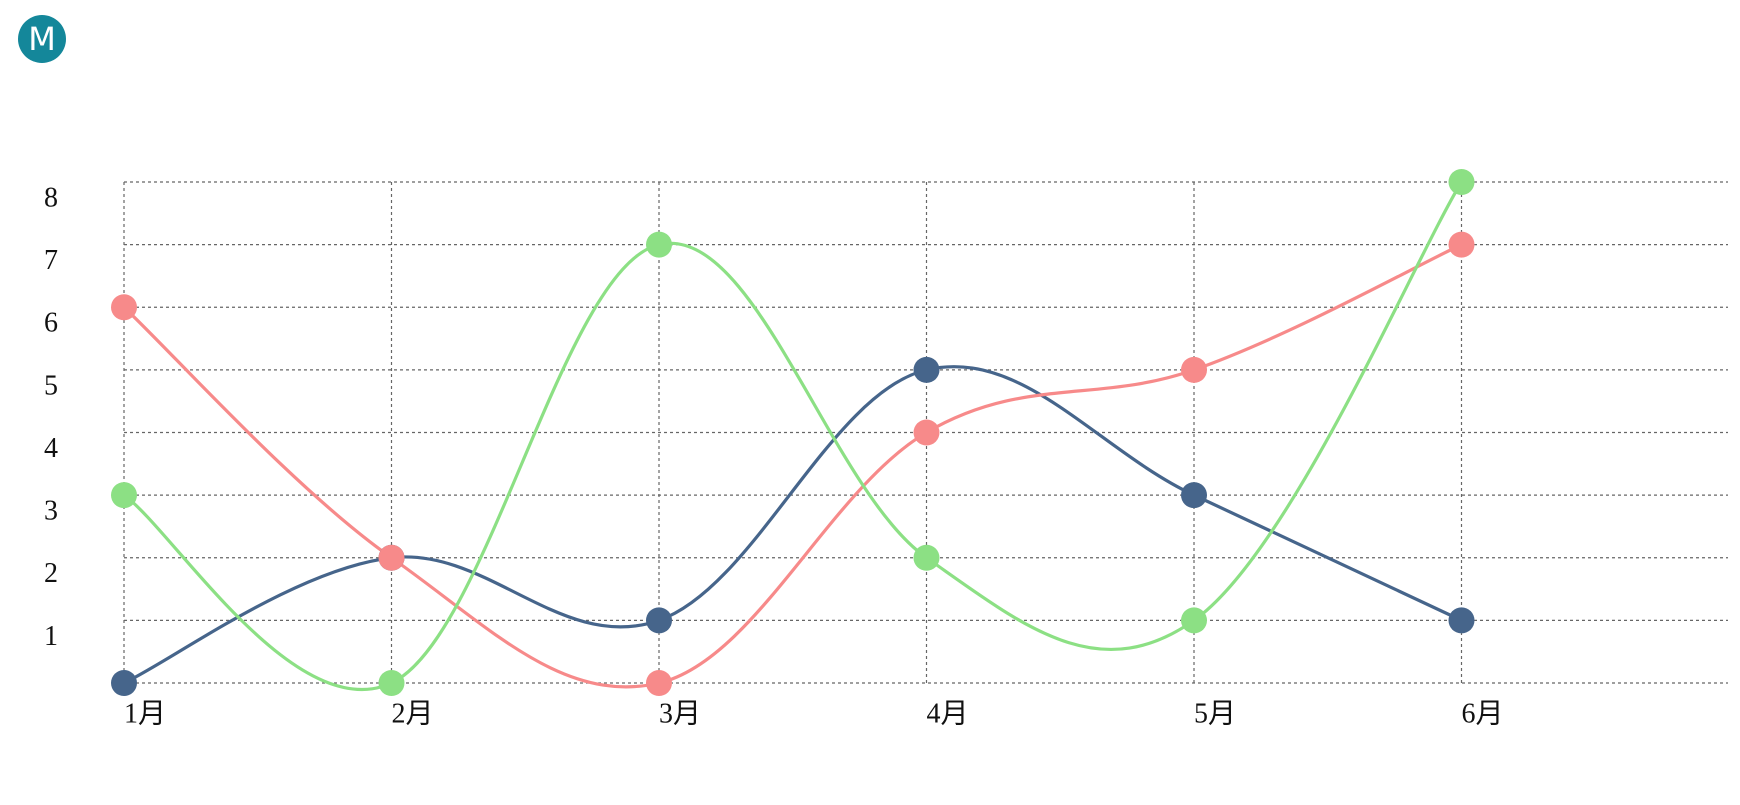 The image size is (1740, 805). I want to click on y-tick-label: 6, so click(51, 323).